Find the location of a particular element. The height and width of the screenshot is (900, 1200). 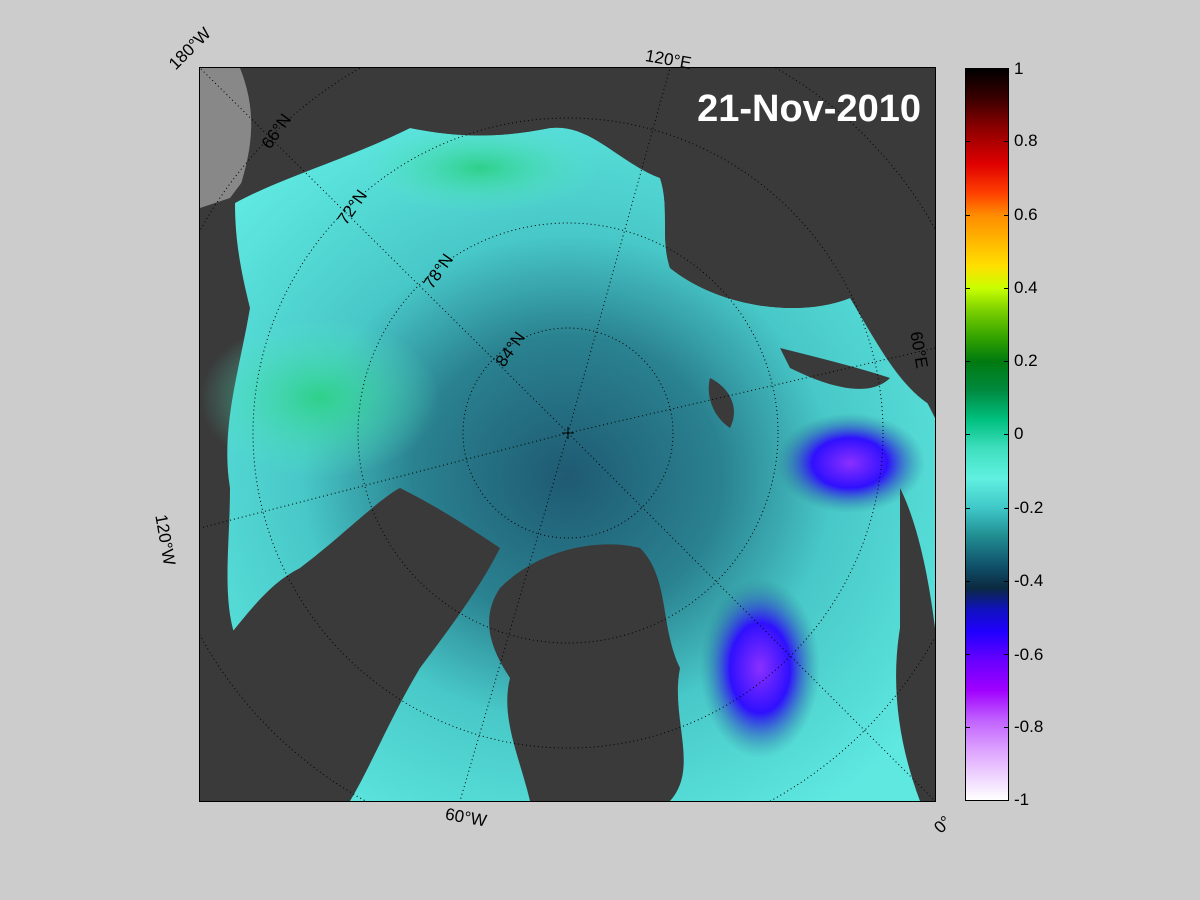

lon-label-120w: 120°W is located at coordinates (165, 540).